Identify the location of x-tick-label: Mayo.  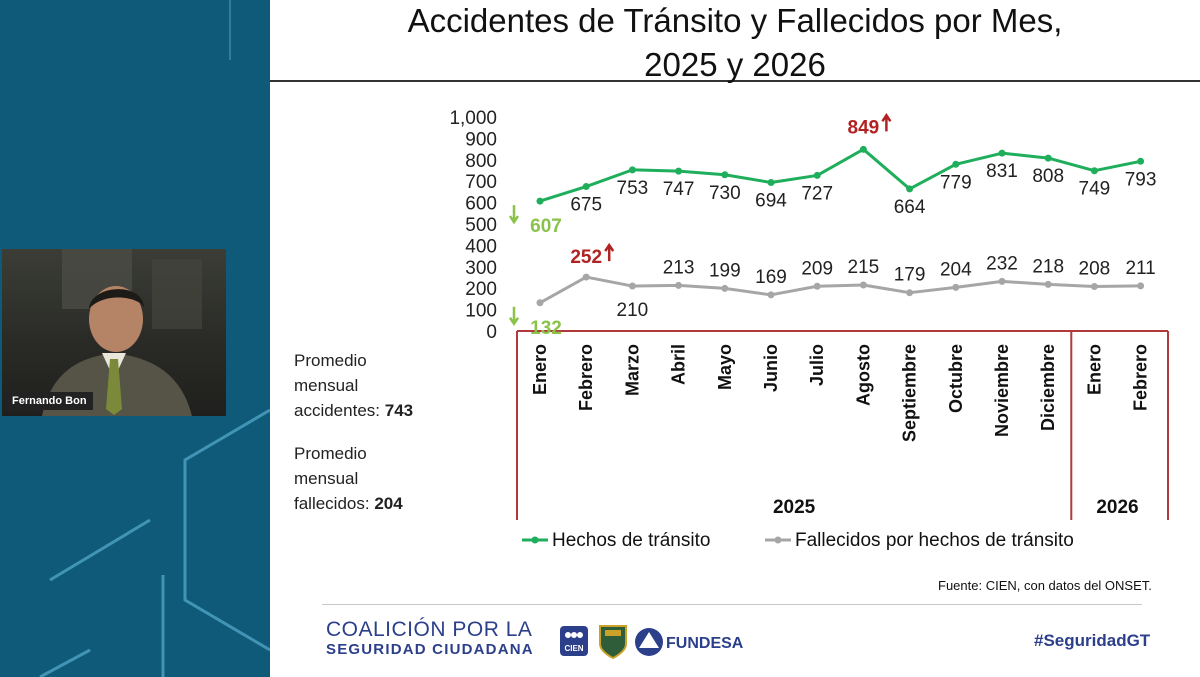
(725, 367).